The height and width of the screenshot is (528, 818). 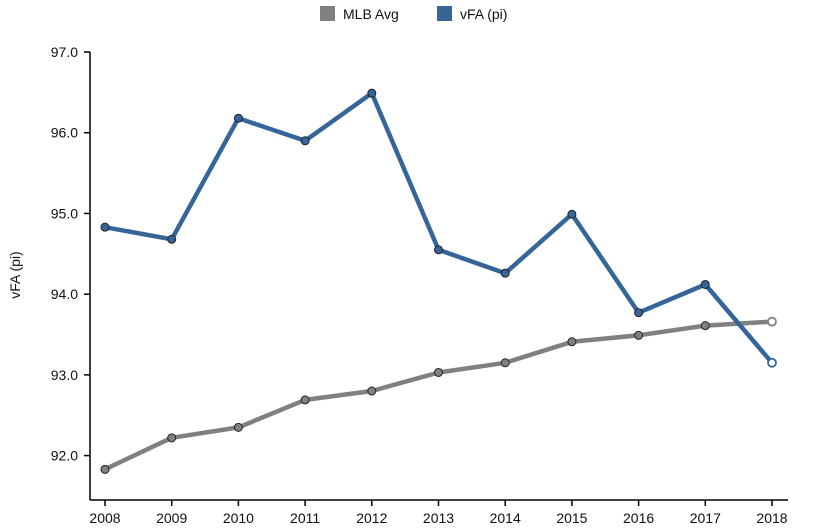 I want to click on x-tick-label: 2013, so click(x=438, y=518).